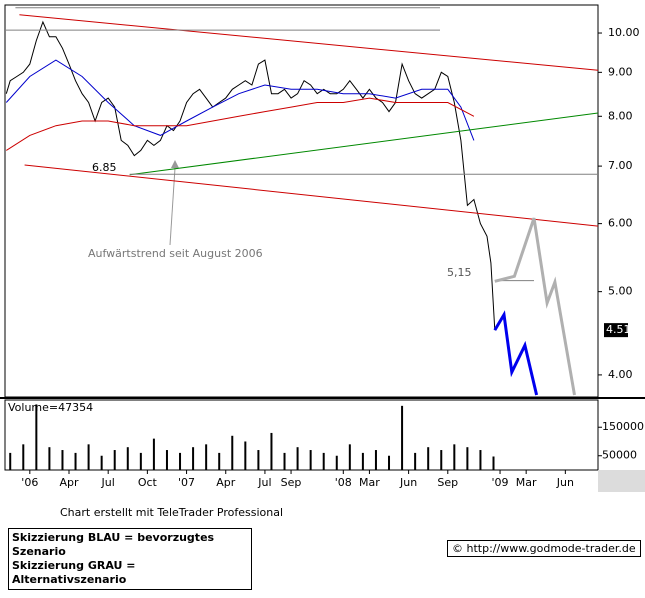  What do you see at coordinates (620, 223) in the screenshot?
I see `y-tick-label: 6.00` at bounding box center [620, 223].